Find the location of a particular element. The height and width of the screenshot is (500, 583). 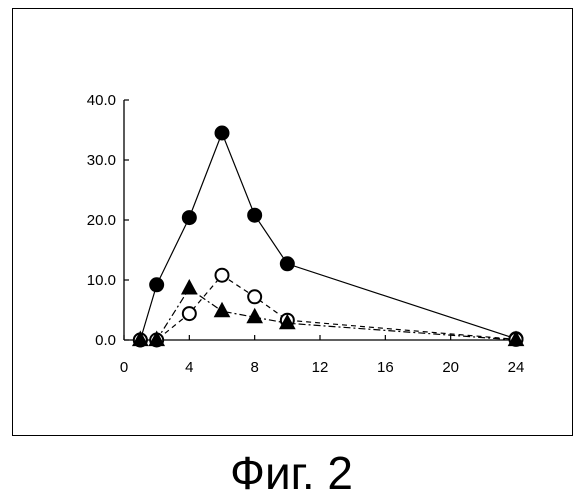

y-tick-label: 10.0 is located at coordinates (101, 280).